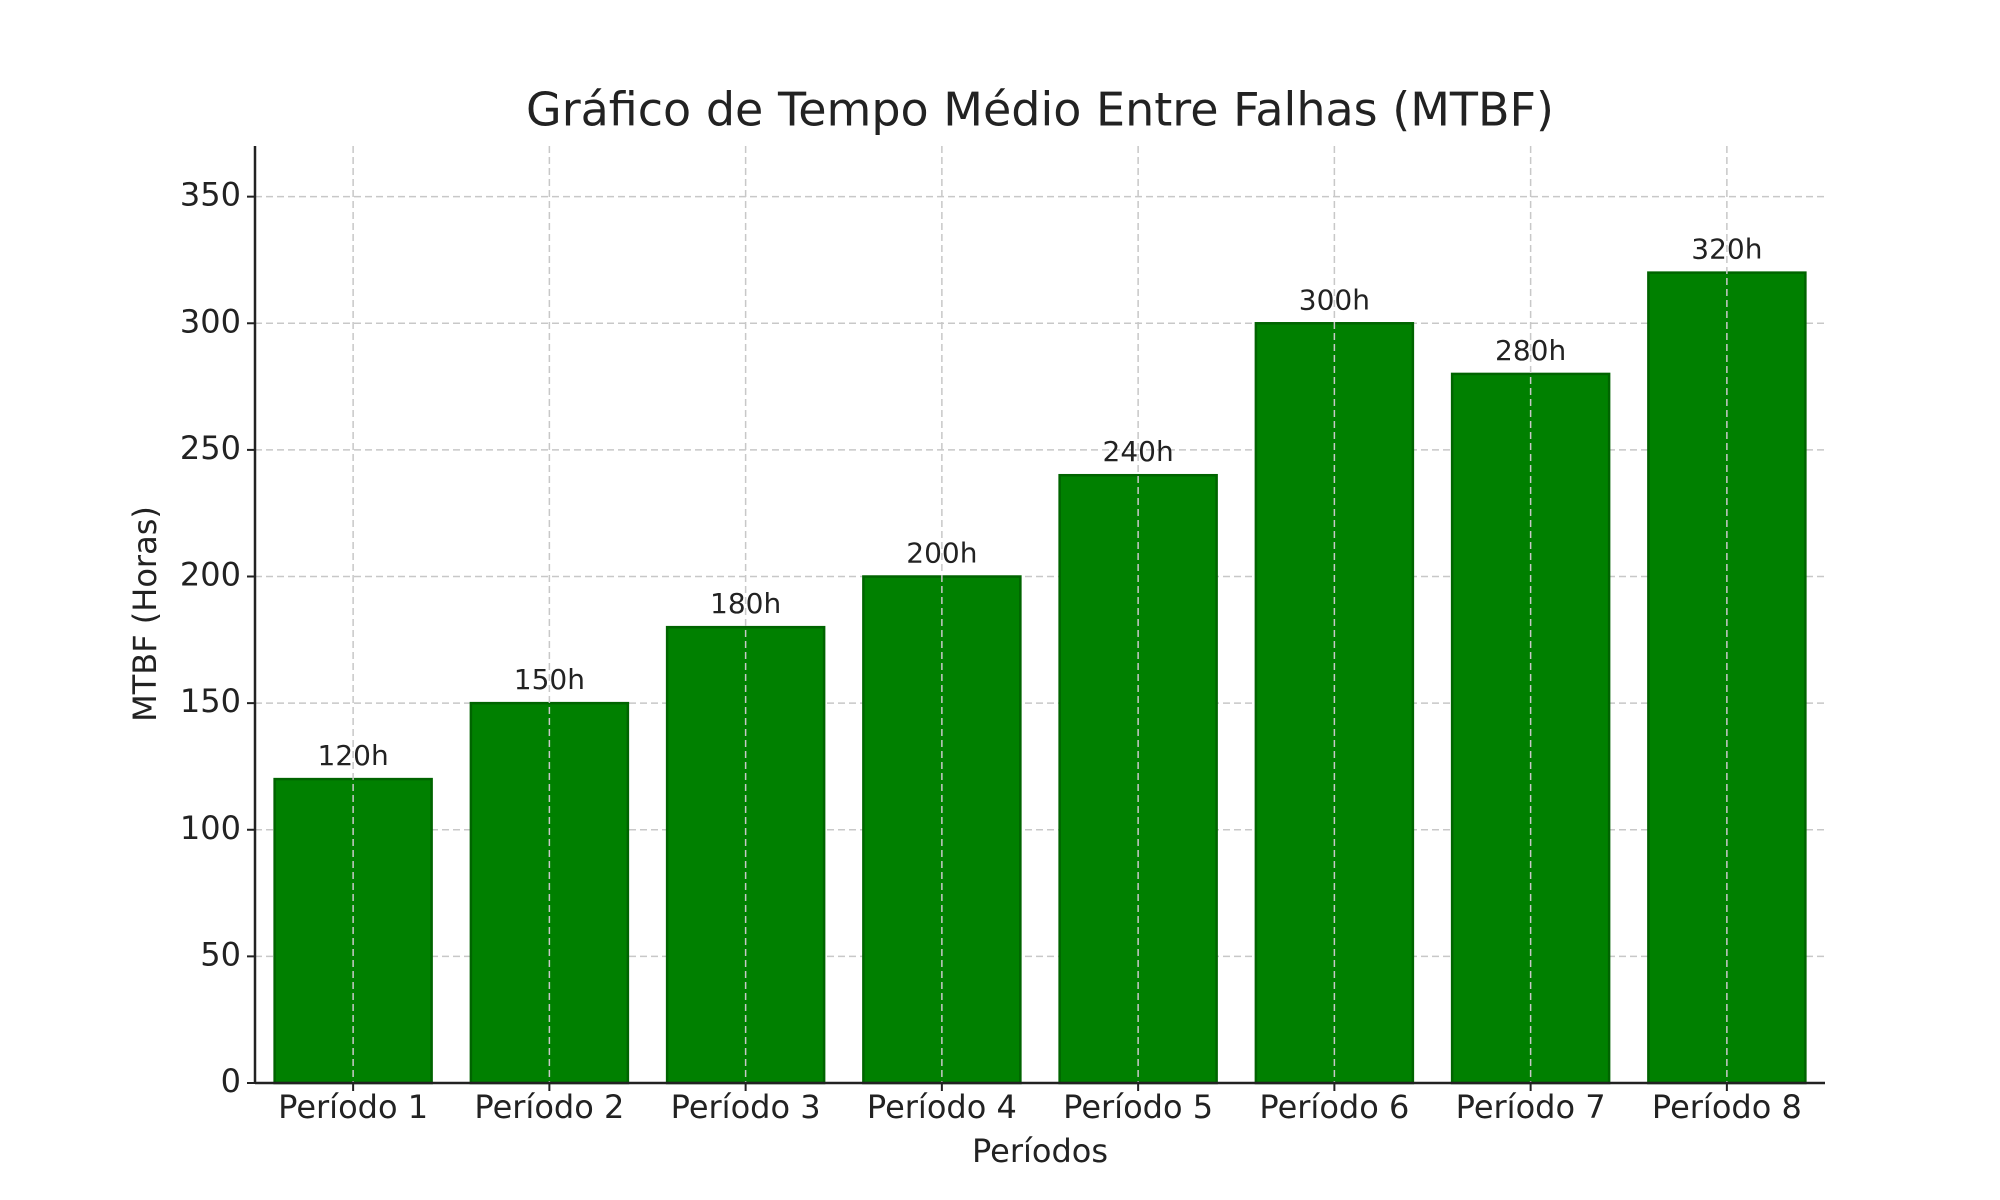 The width and height of the screenshot is (2000, 1200). Describe the element at coordinates (1334, 299) in the screenshot. I see `value-label: 300h` at that location.